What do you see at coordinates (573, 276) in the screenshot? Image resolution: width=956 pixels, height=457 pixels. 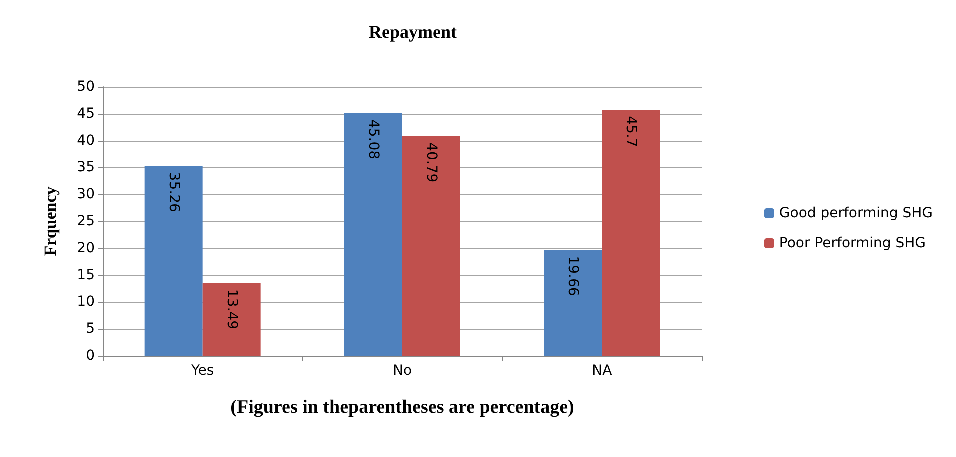 I see `data-label: 19.66` at bounding box center [573, 276].